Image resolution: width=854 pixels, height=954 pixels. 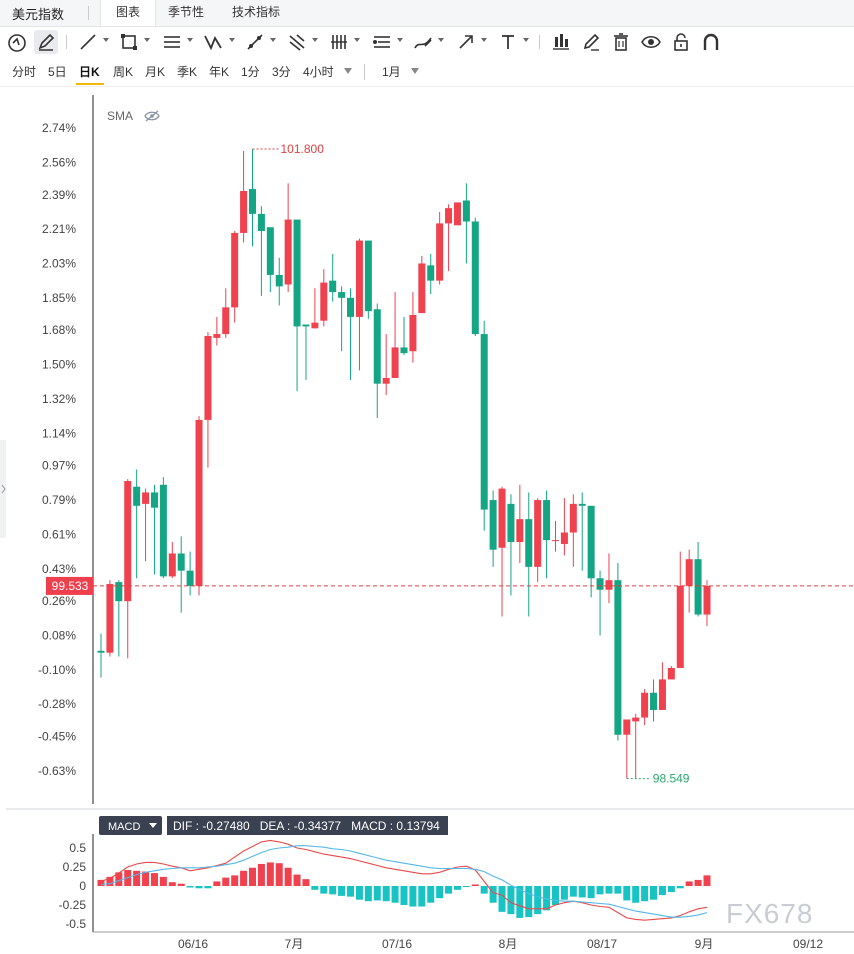 I want to click on measure-icon, so click(x=255, y=42).